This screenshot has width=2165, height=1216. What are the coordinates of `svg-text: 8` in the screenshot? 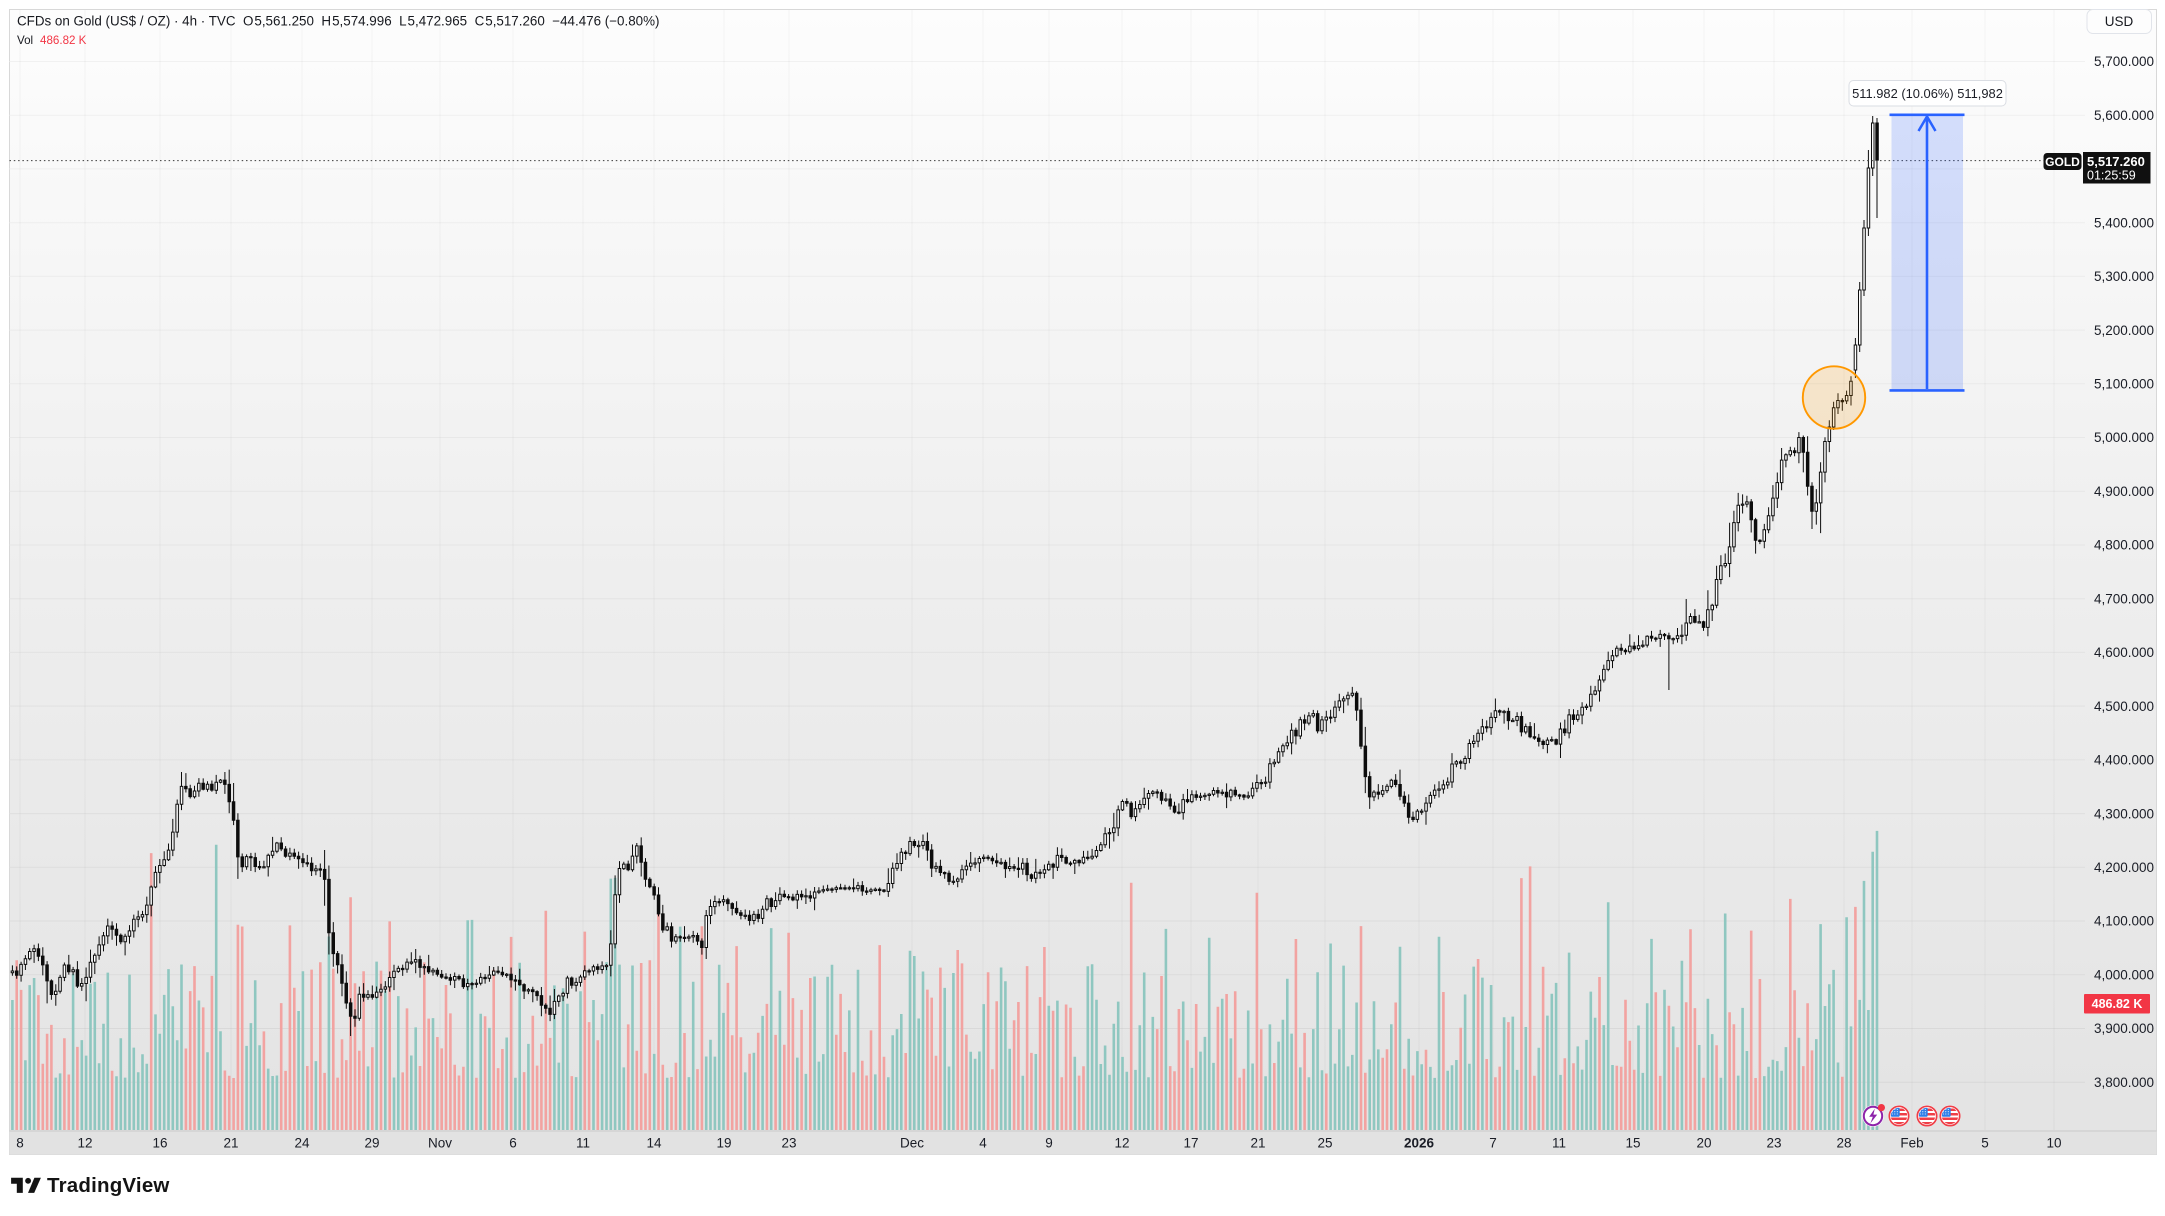 It's located at (20, 1143).